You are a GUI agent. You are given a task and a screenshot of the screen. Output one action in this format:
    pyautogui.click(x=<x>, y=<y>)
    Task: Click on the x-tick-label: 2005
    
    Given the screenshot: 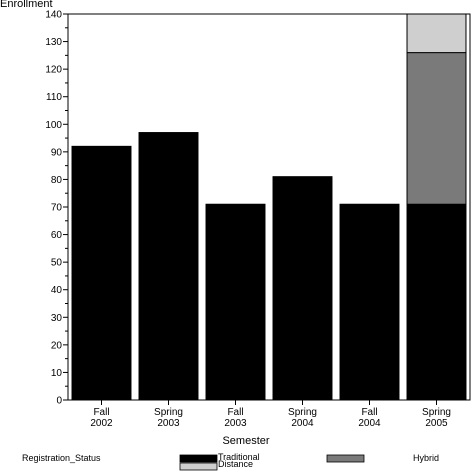 What is the action you would take?
    pyautogui.click(x=436, y=423)
    